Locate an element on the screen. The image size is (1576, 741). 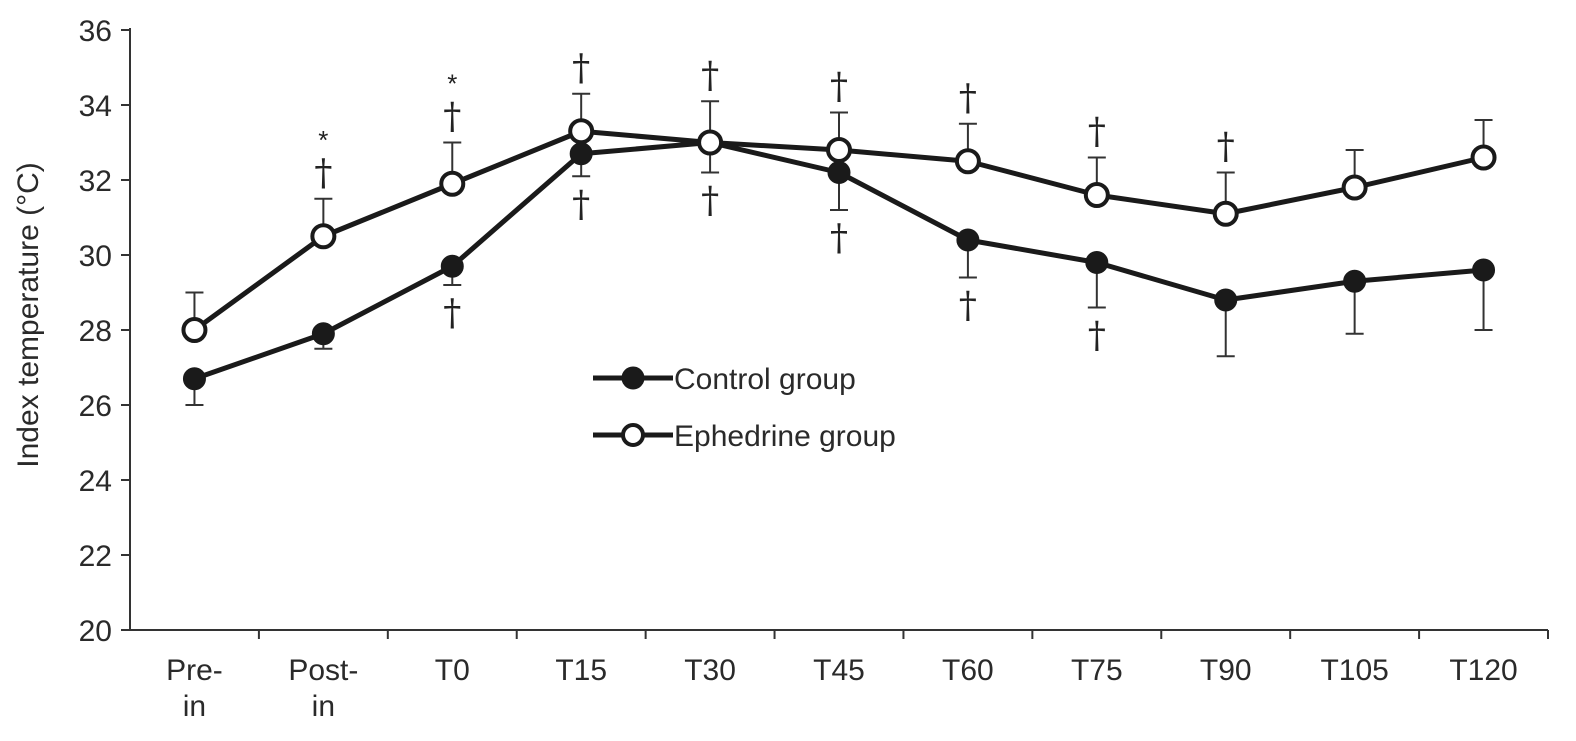
legend-marker-ephedrine is located at coordinates (633, 435).